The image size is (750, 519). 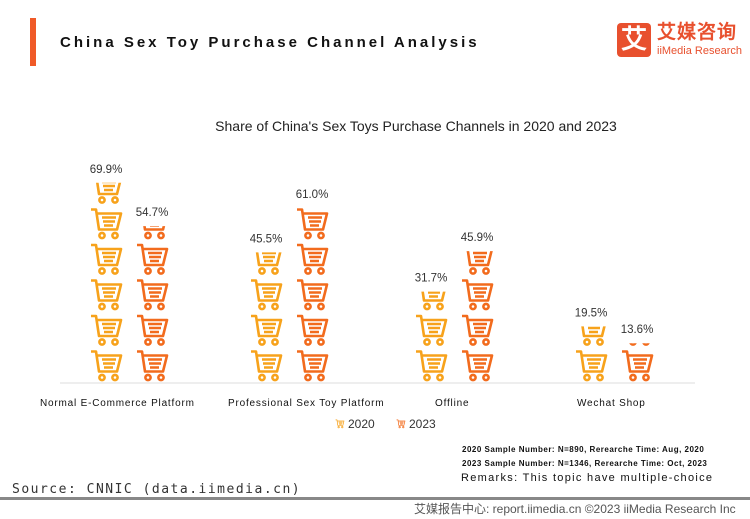 What do you see at coordinates (375, 498) in the screenshot?
I see `footer-divider` at bounding box center [375, 498].